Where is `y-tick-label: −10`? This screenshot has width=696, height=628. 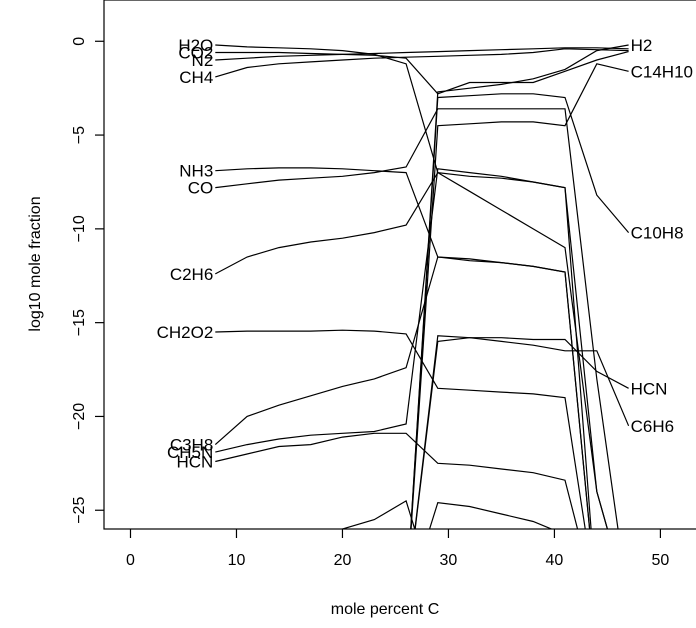 y-tick-label: −10 is located at coordinates (79, 228).